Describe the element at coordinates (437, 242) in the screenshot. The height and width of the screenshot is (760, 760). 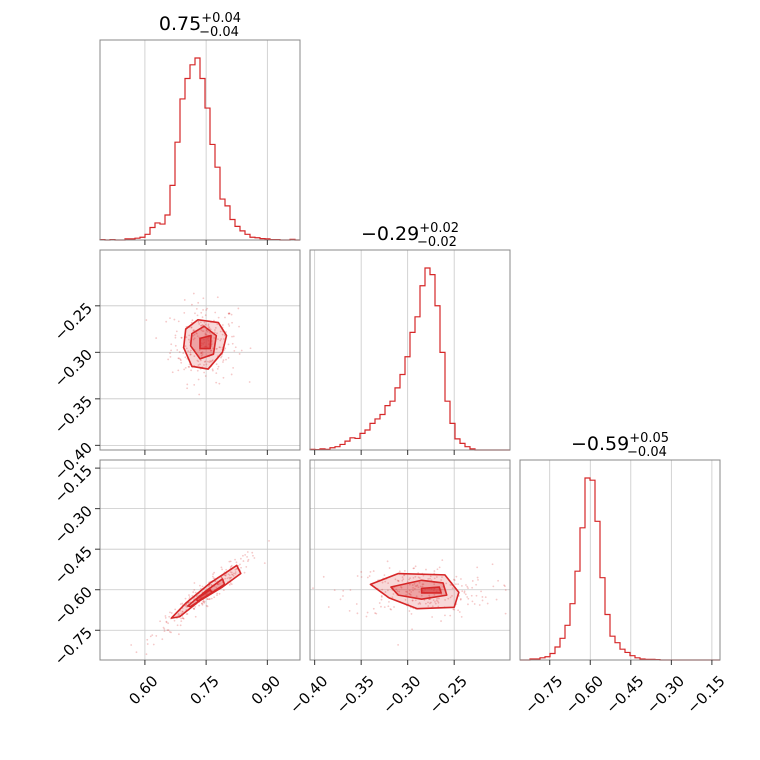
I see `panel-title-minus: −0.02` at that location.